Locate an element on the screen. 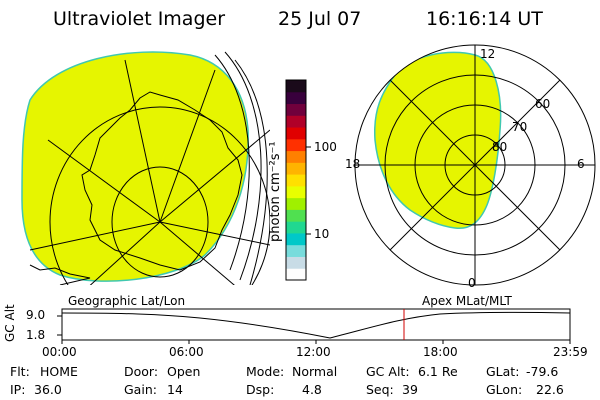 The width and height of the screenshot is (600, 400). info-ip-value: 36.0 is located at coordinates (48, 389).